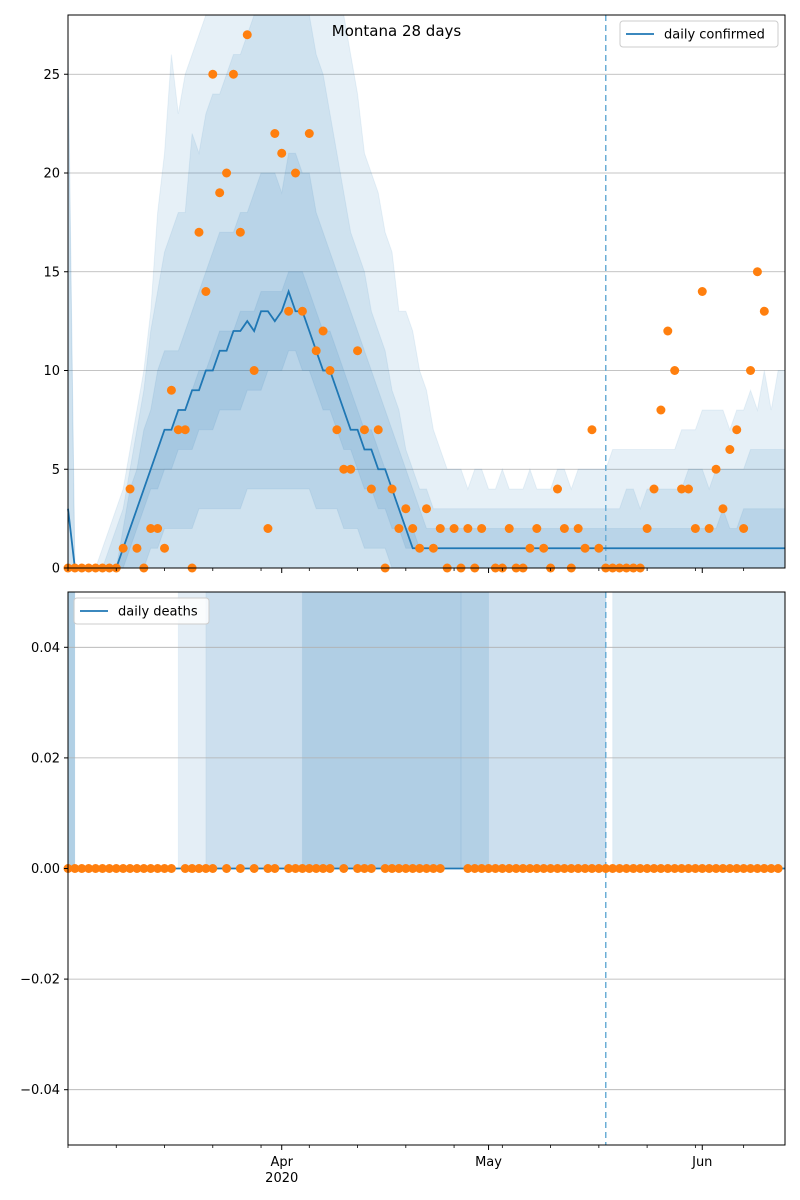 This screenshot has width=800, height=1200. Describe the element at coordinates (397, 31) in the screenshot. I see `chart-title: Montana 28 days` at that location.